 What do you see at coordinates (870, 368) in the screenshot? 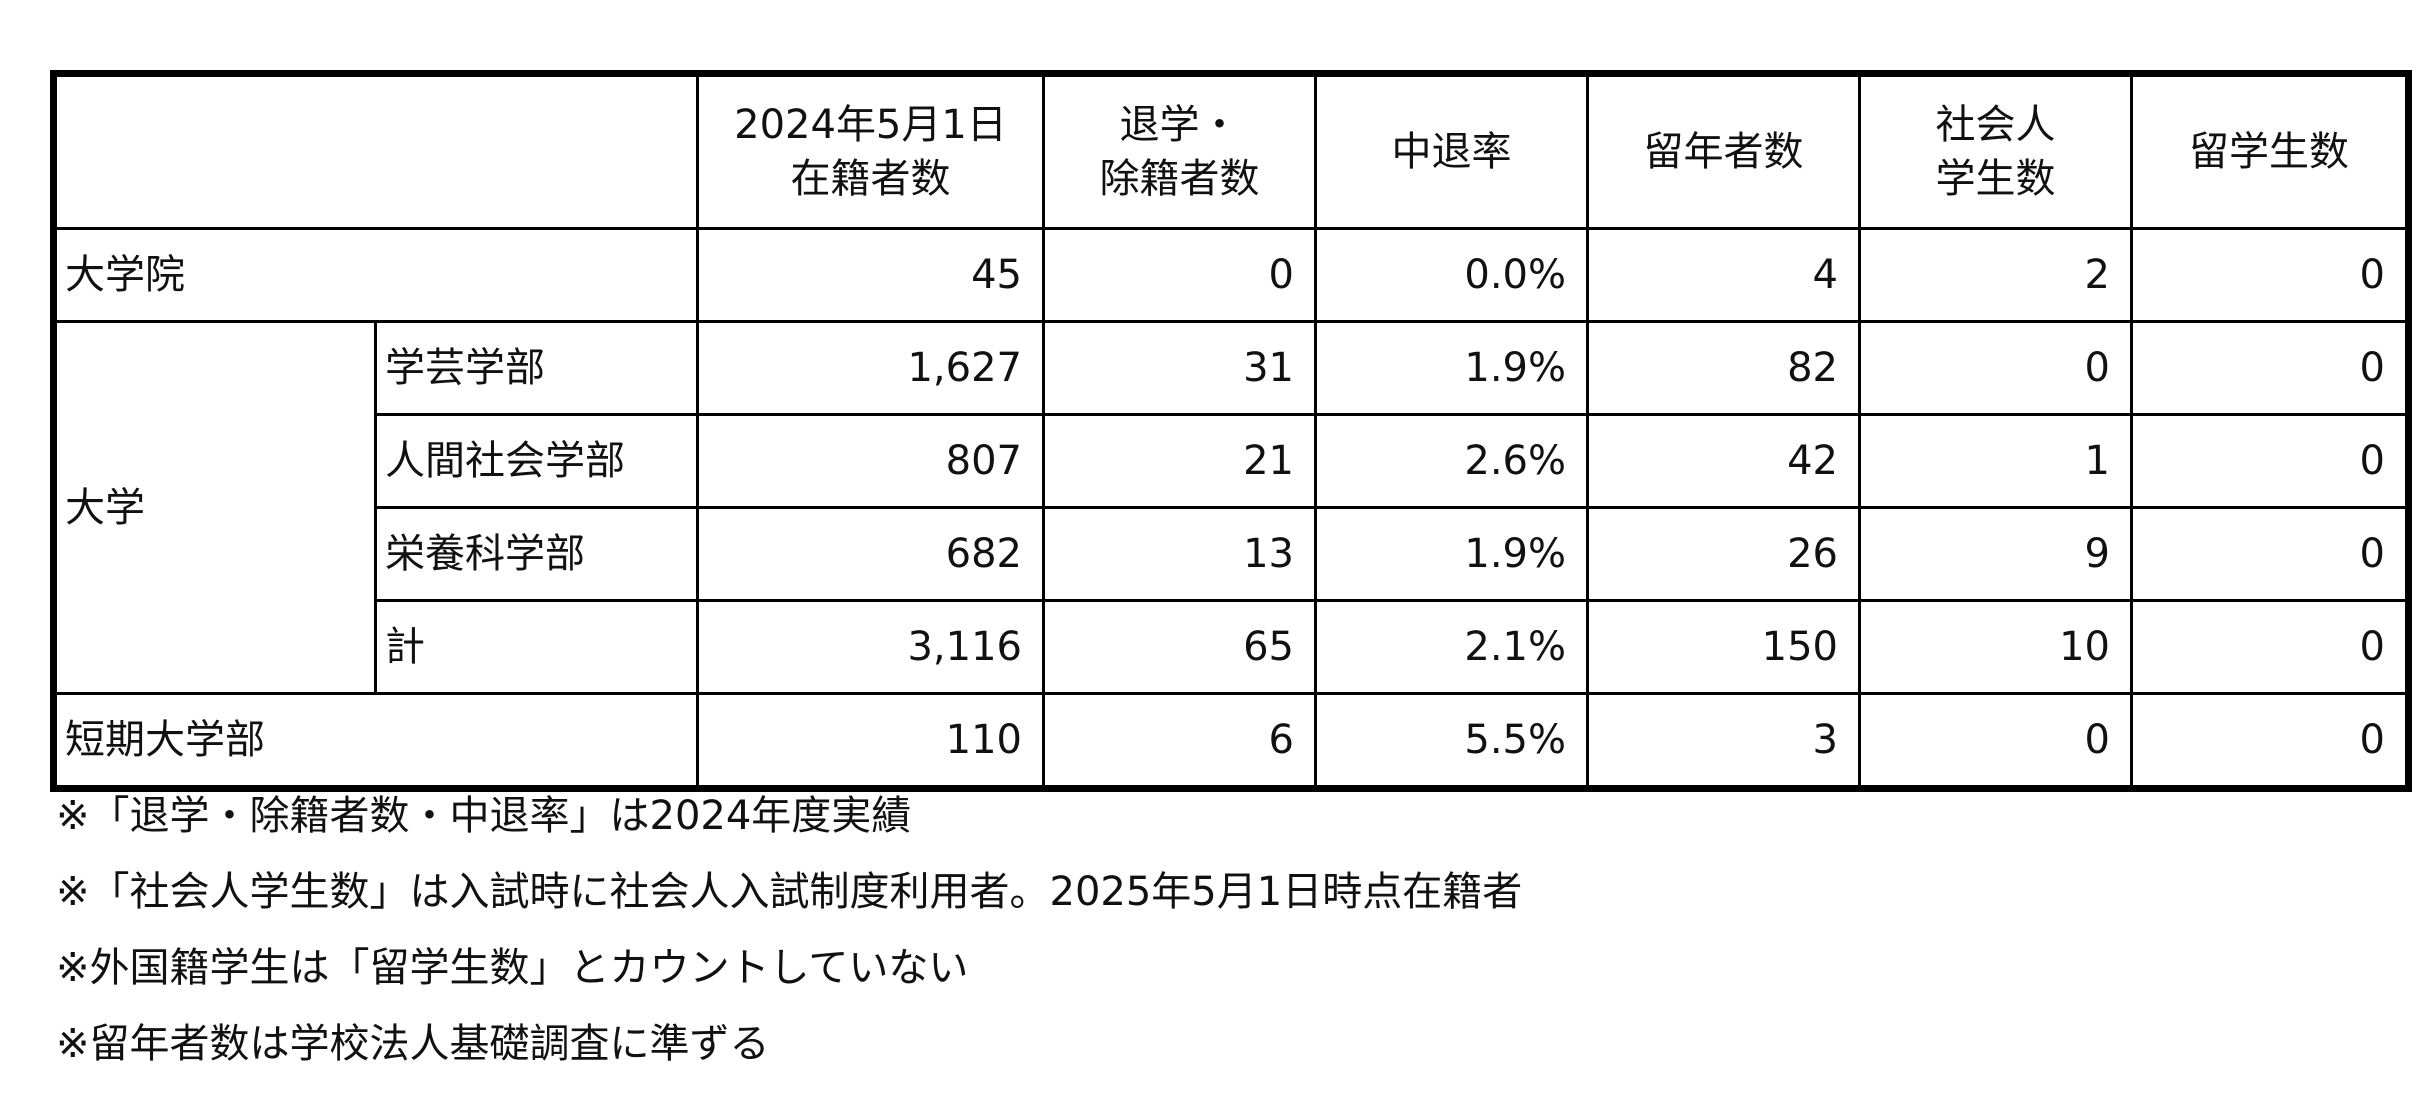
I see `cell-enrolled: 1,627` at bounding box center [870, 368].